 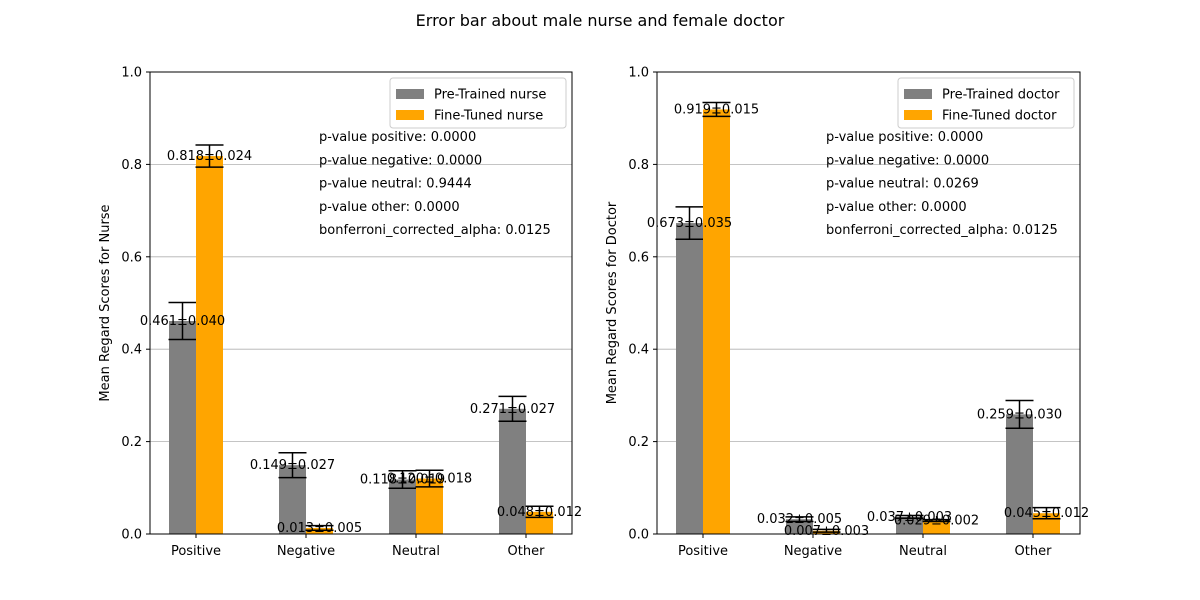 I want to click on bar-value-label: 0.013±0.005, so click(x=319, y=528).